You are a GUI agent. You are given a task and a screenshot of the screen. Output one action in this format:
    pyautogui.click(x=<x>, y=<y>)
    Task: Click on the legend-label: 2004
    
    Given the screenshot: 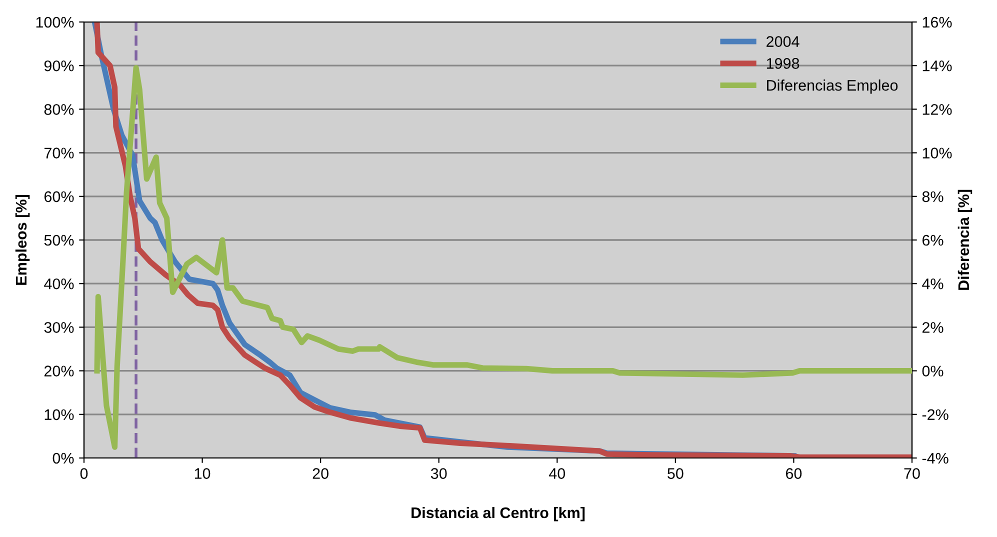 What is the action you would take?
    pyautogui.click(x=783, y=41)
    